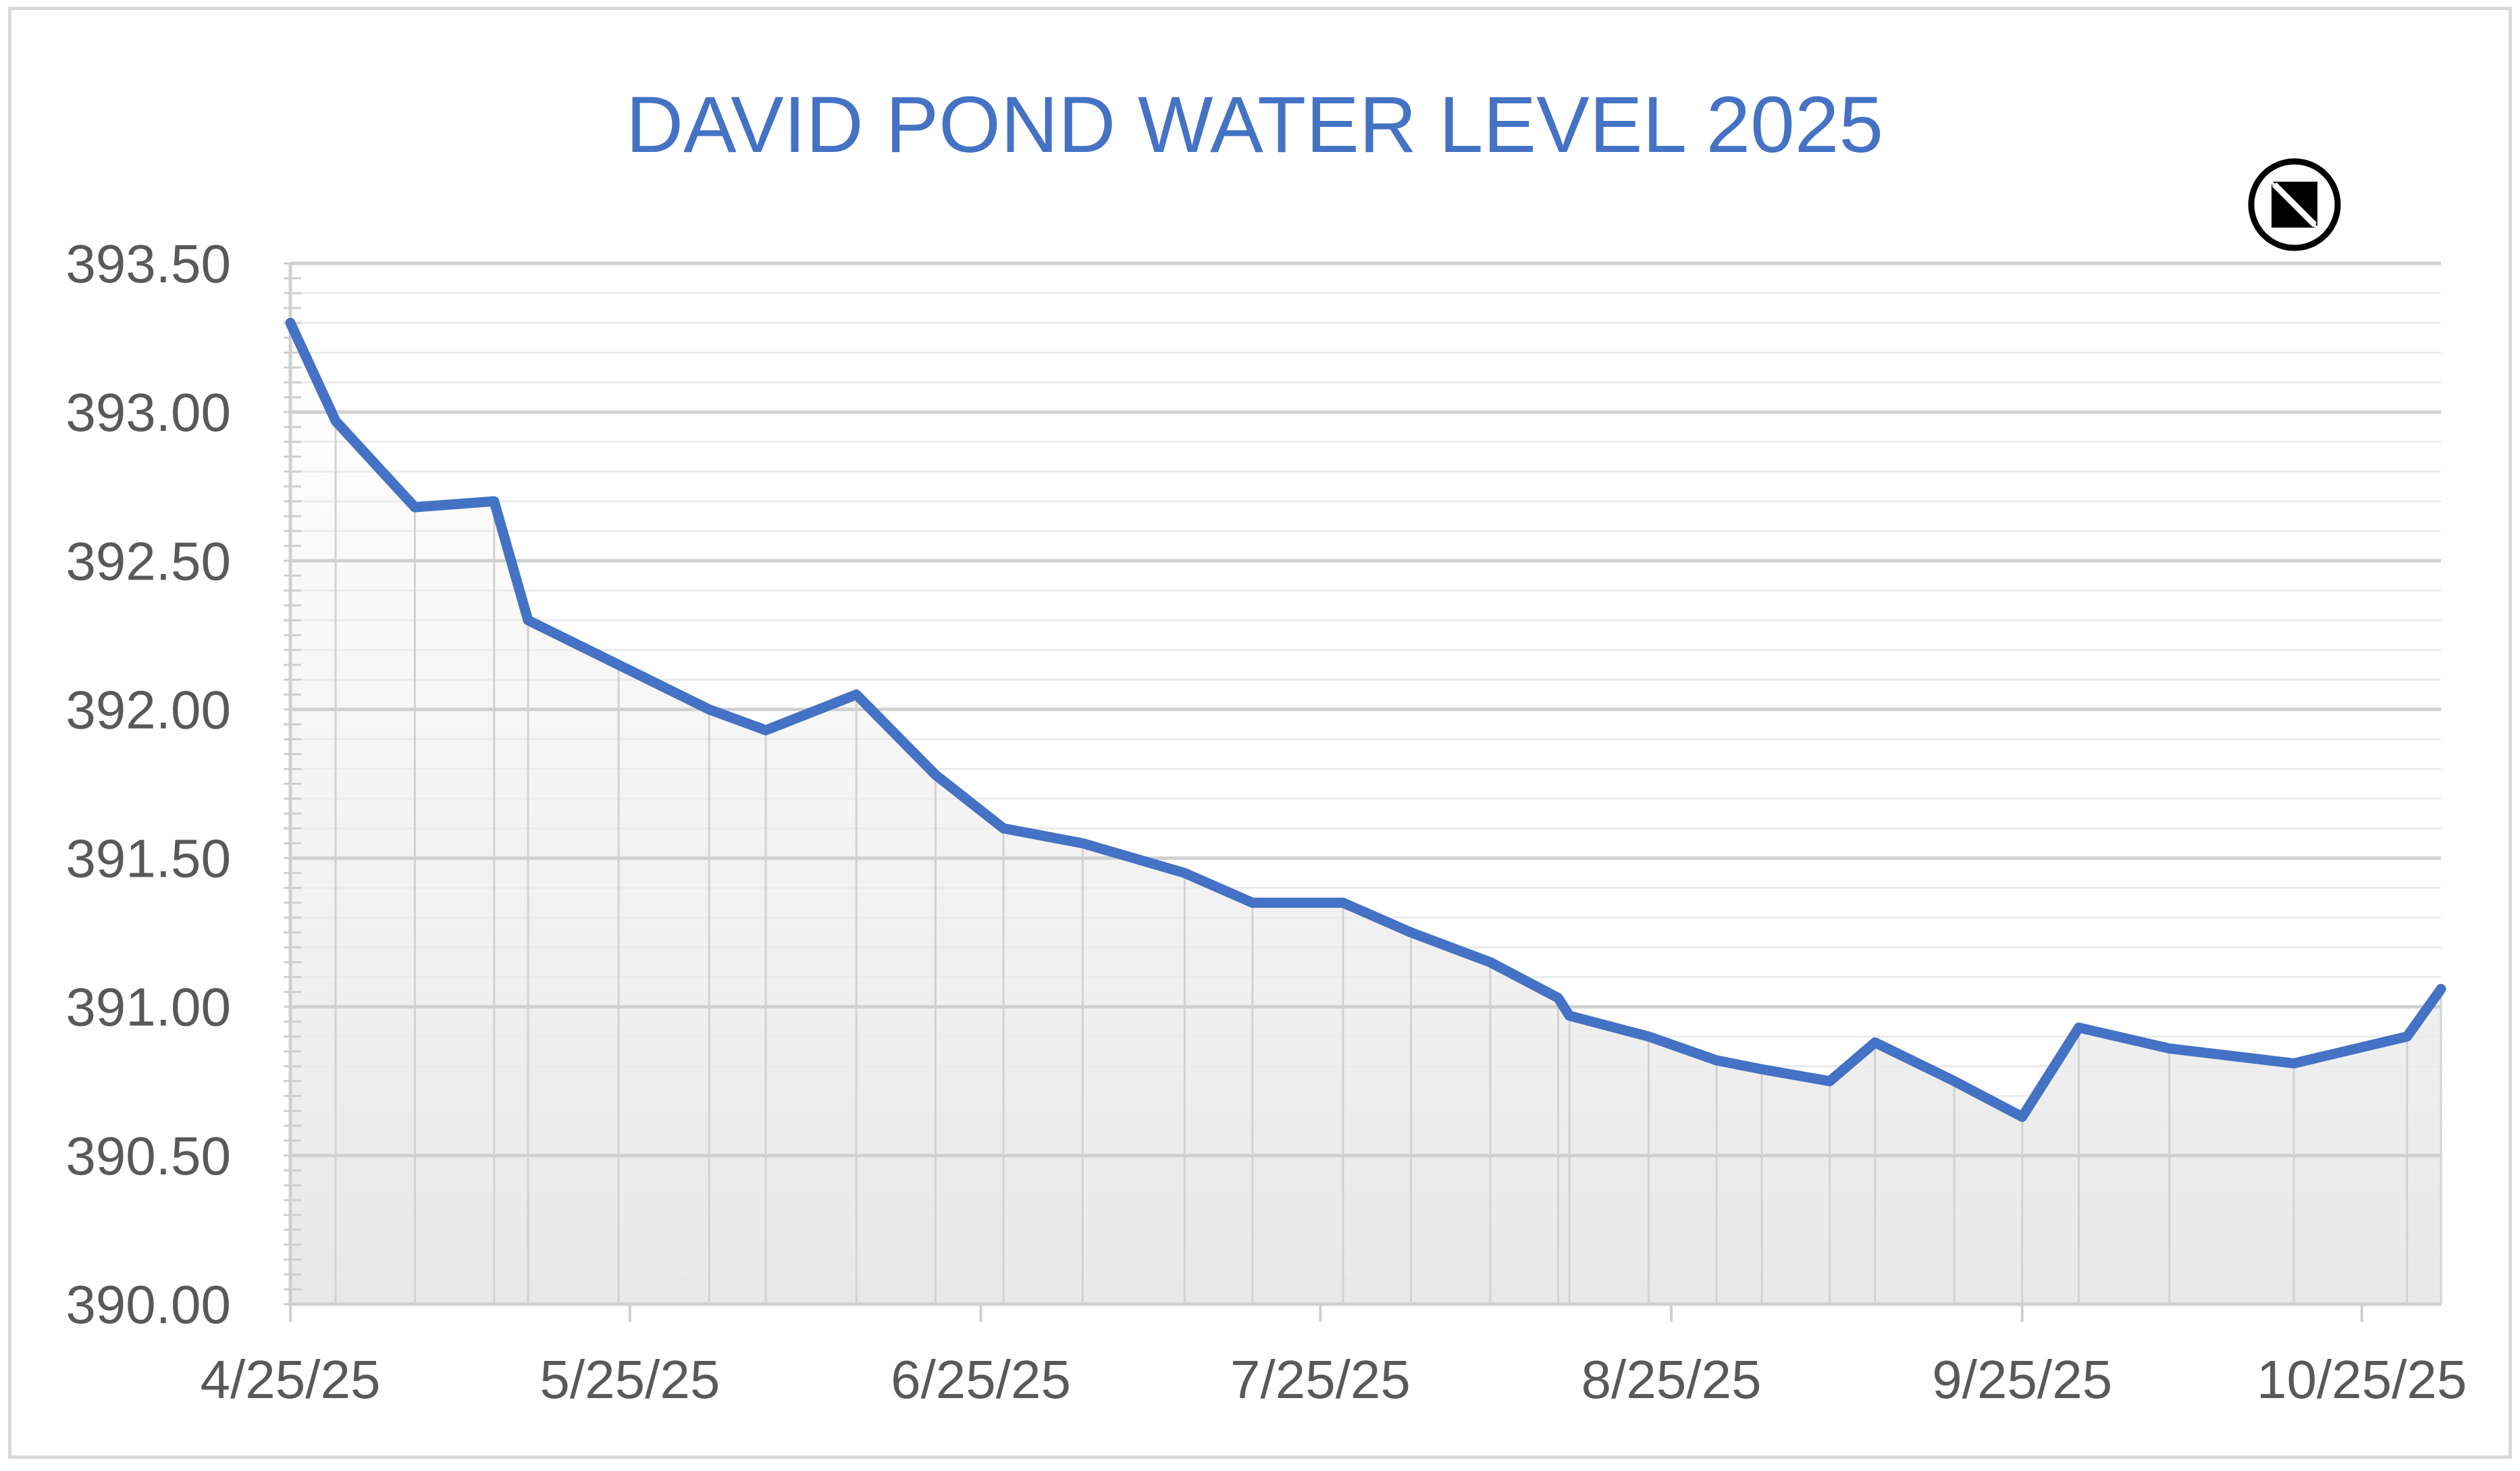  Describe the element at coordinates (148, 264) in the screenshot. I see `y-tick-label: 393.50` at that location.